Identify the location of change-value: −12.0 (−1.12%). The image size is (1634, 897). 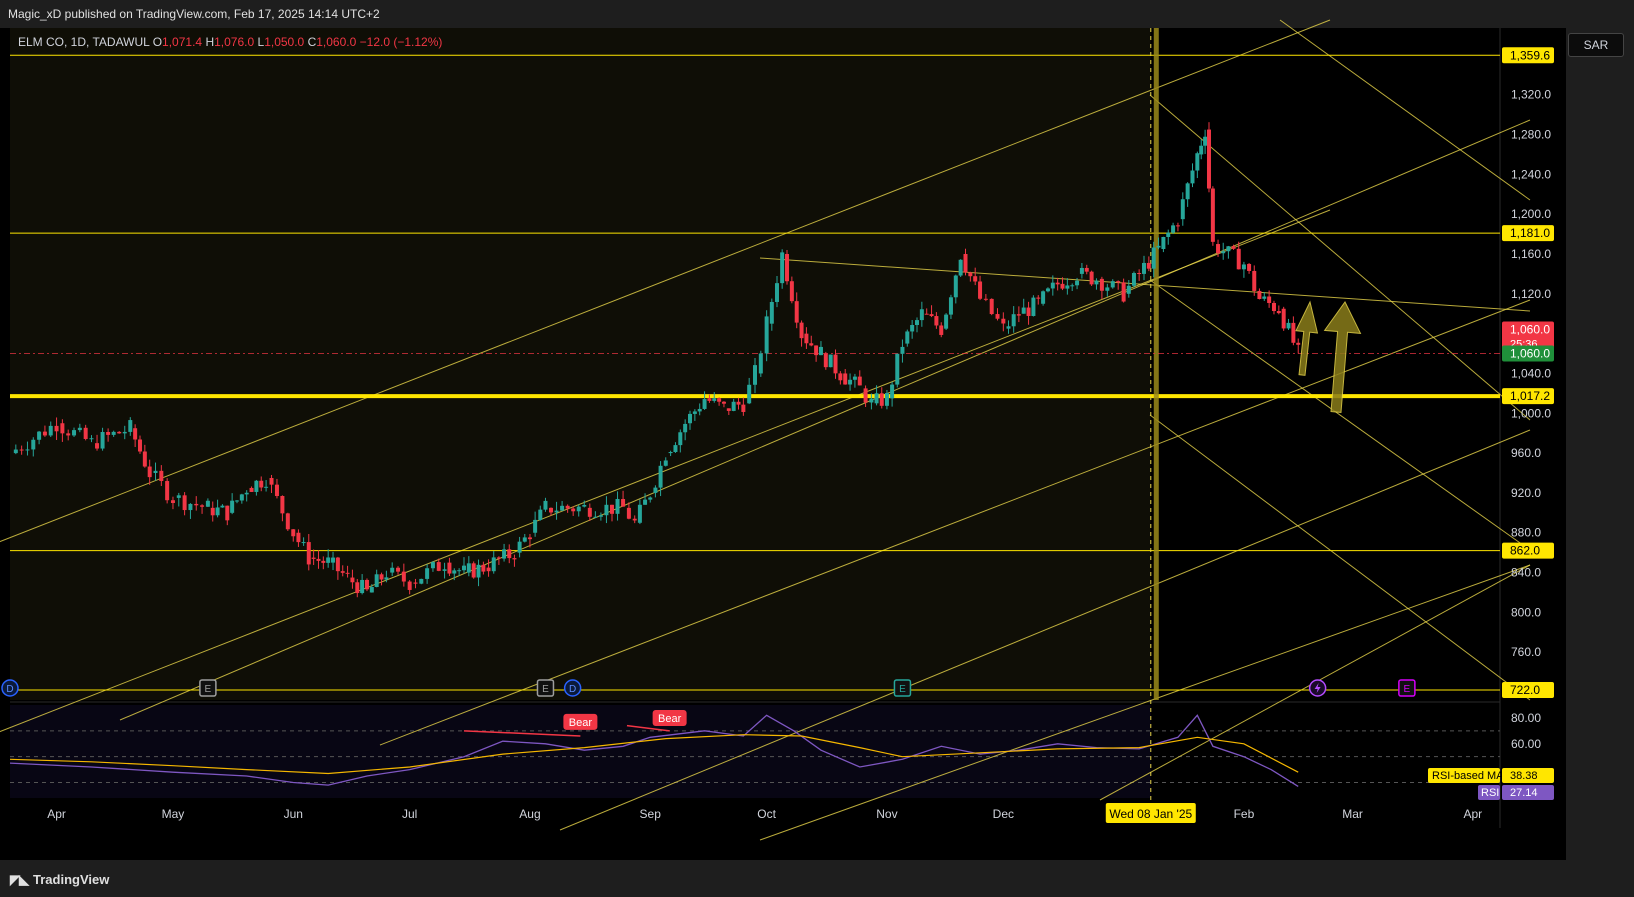
(401, 42).